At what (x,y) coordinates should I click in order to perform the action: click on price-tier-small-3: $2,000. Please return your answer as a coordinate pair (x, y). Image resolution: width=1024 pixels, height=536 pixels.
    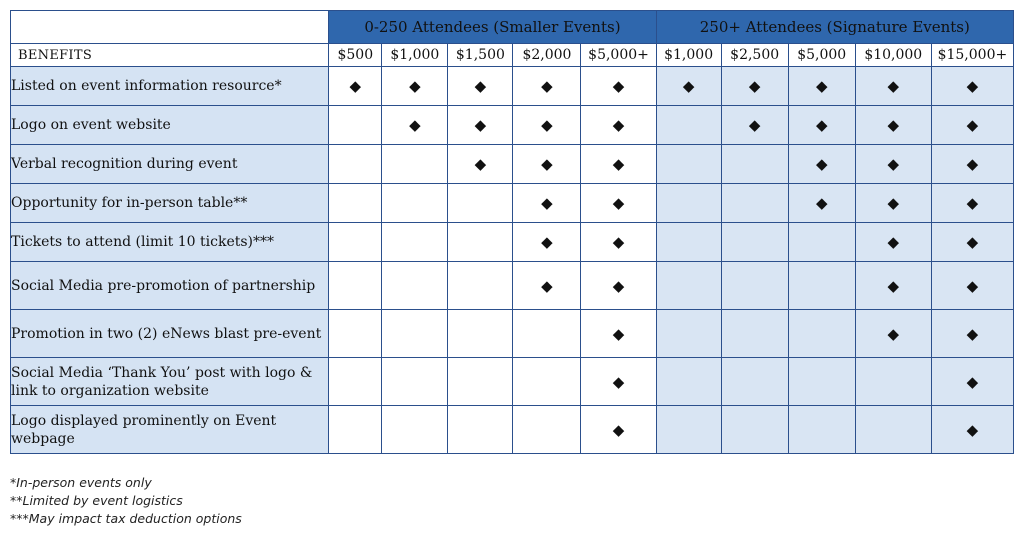
    Looking at the image, I should click on (547, 55).